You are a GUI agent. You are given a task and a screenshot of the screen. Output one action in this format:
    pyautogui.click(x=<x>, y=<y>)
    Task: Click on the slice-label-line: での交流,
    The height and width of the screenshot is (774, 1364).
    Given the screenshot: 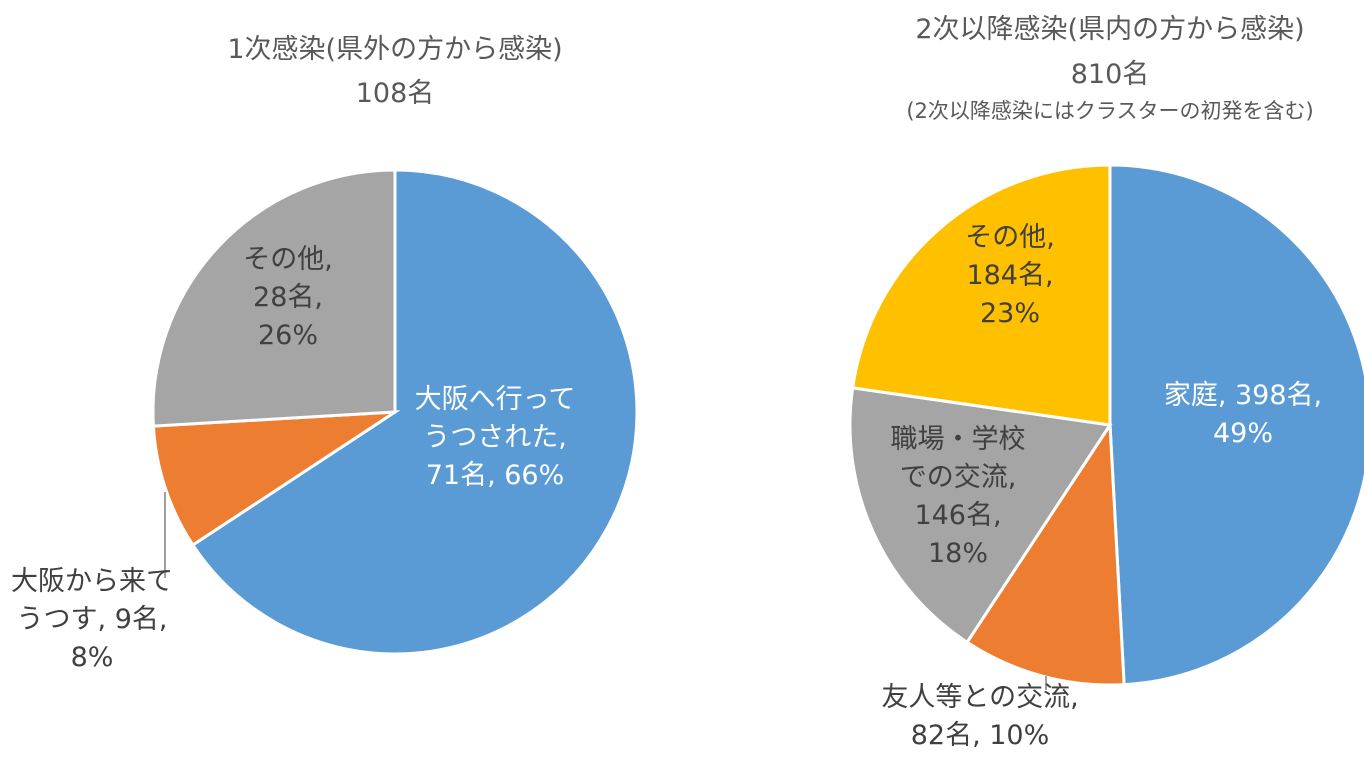 What is the action you would take?
    pyautogui.click(x=958, y=477)
    